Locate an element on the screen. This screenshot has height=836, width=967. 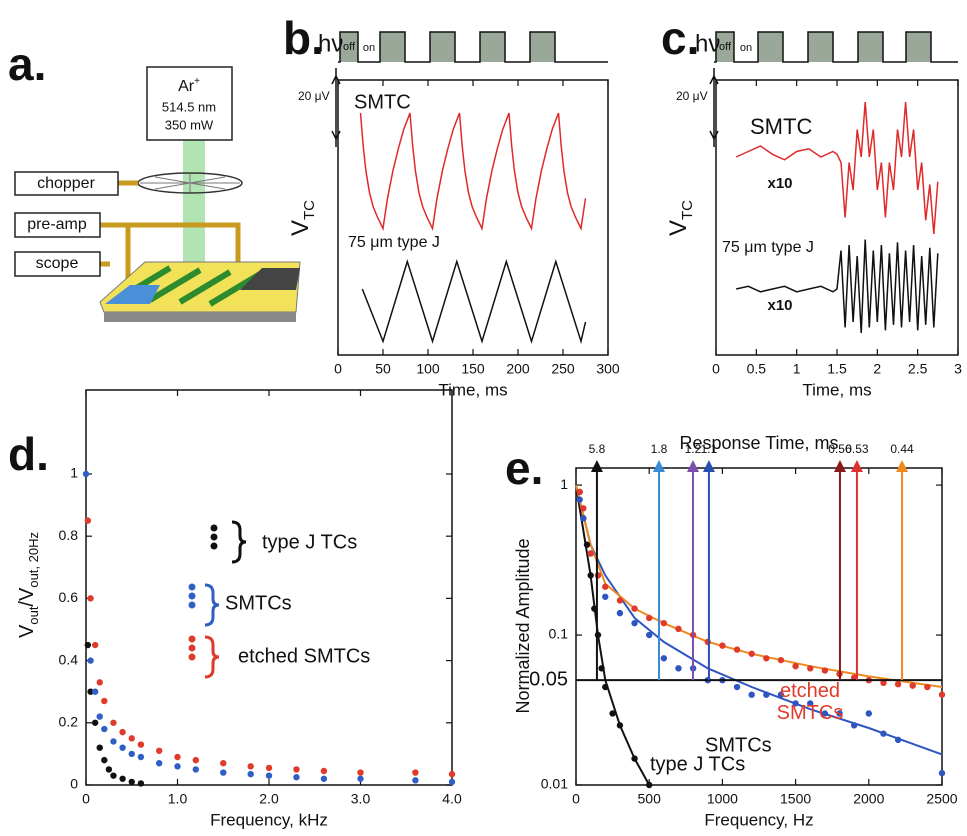
arrow-label: 0.44 is located at coordinates (902, 449).